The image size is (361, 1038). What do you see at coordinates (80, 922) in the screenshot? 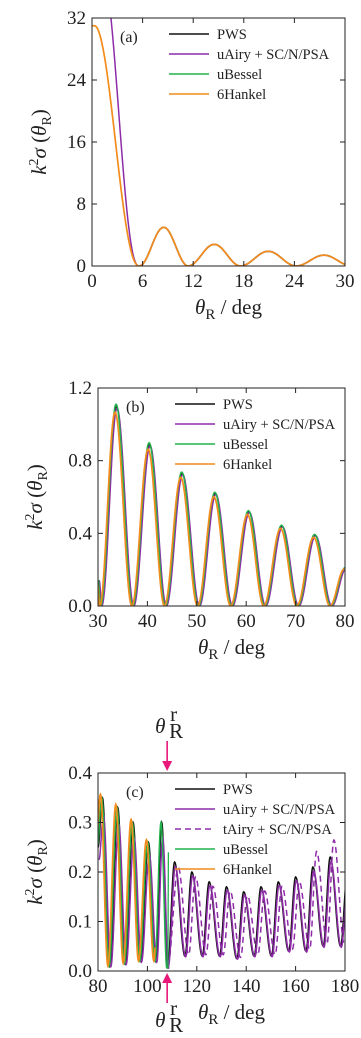
I see `y-tick-label: 0.1` at bounding box center [80, 922].